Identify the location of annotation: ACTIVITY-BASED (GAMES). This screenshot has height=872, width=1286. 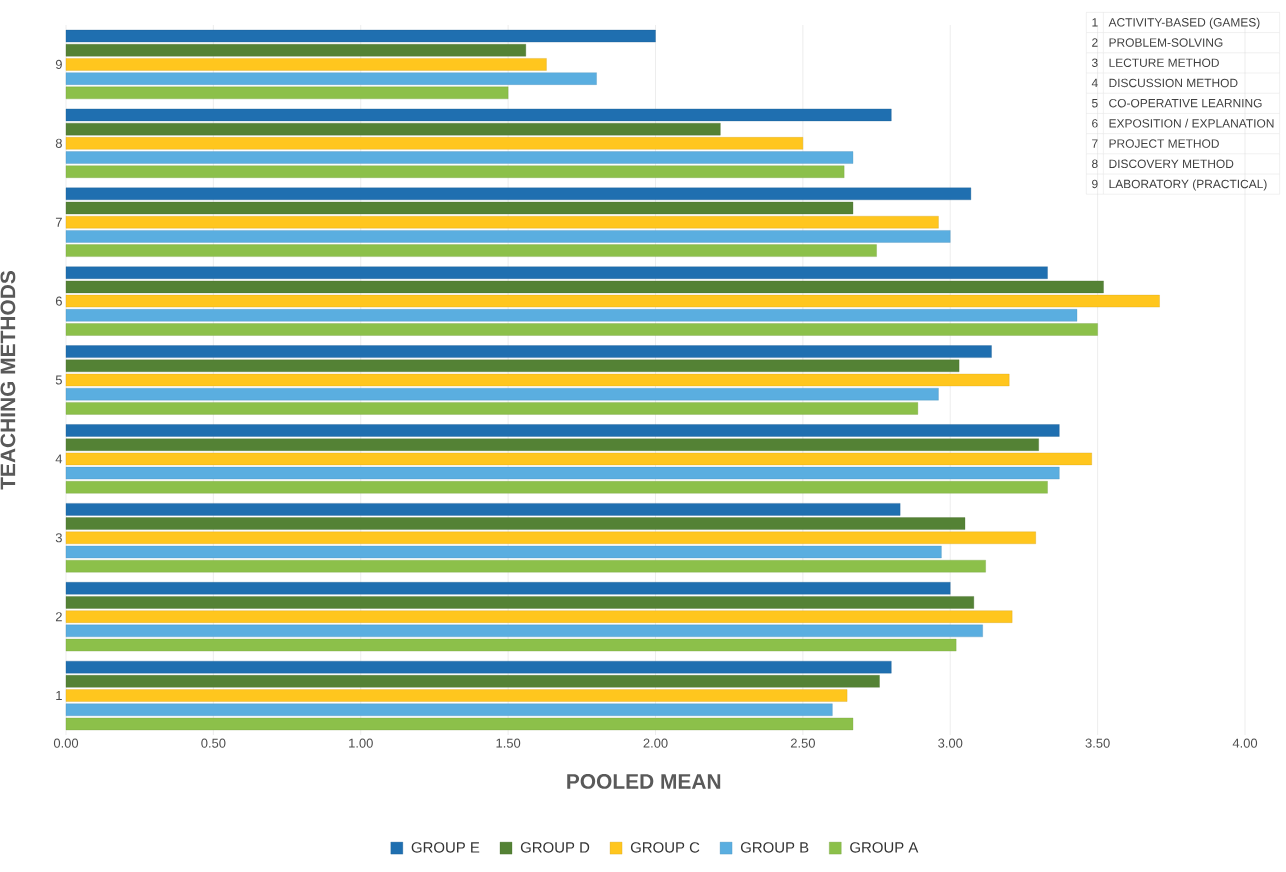
(1184, 23).